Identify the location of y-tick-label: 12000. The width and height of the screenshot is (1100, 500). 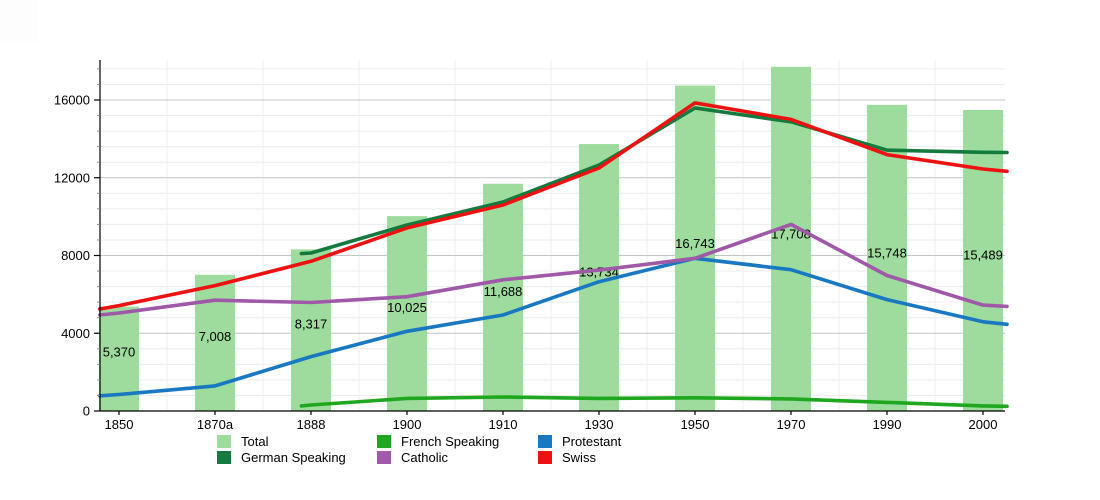
(72, 177).